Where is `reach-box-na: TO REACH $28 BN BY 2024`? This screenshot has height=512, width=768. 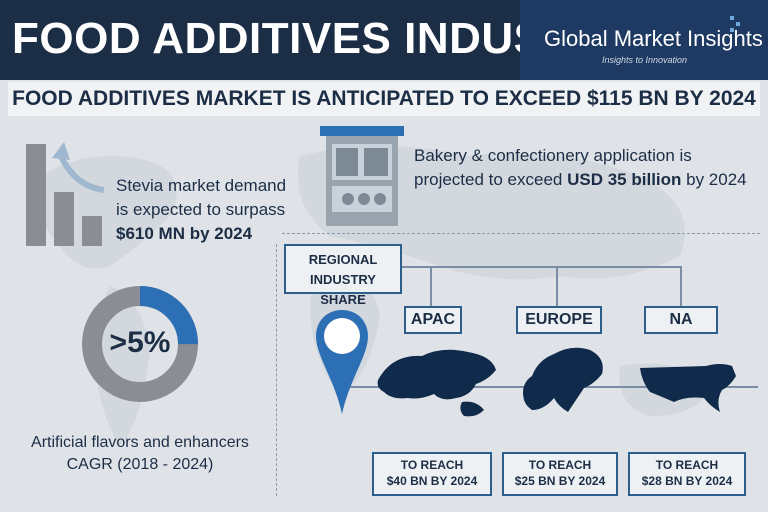 reach-box-na: TO REACH $28 BN BY 2024 is located at coordinates (687, 474).